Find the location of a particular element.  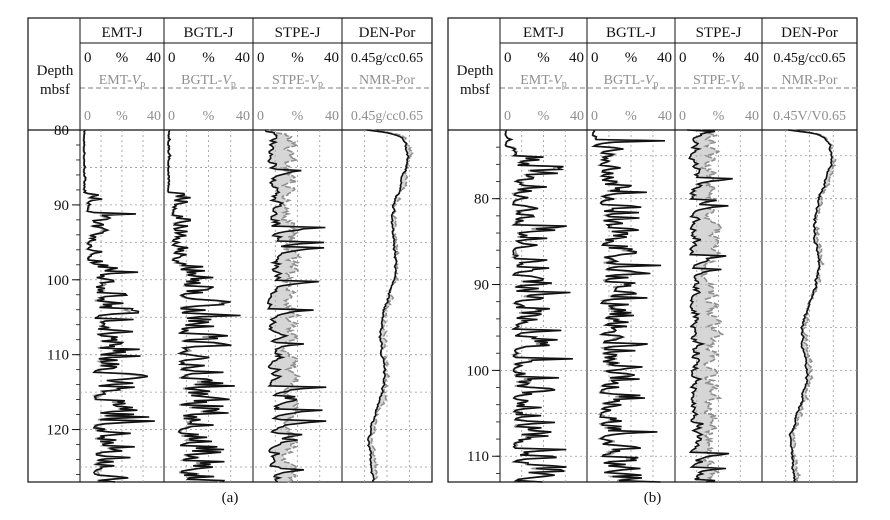

curve2-label: EMT-Vp is located at coordinates (122, 81).